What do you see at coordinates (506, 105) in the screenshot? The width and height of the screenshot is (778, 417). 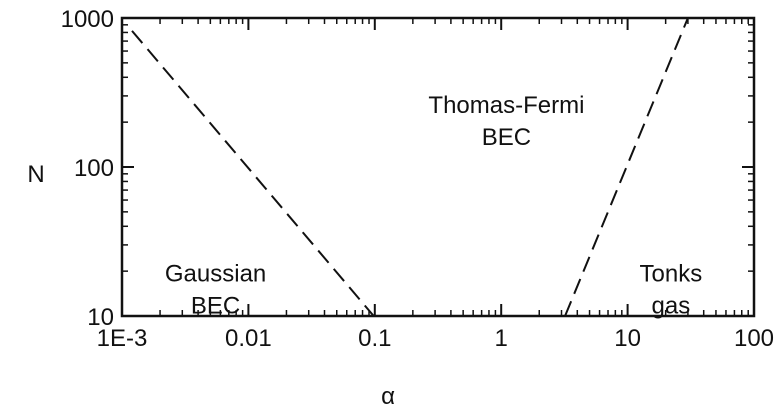 I see `region-label-line: Thomas-Fermi` at bounding box center [506, 105].